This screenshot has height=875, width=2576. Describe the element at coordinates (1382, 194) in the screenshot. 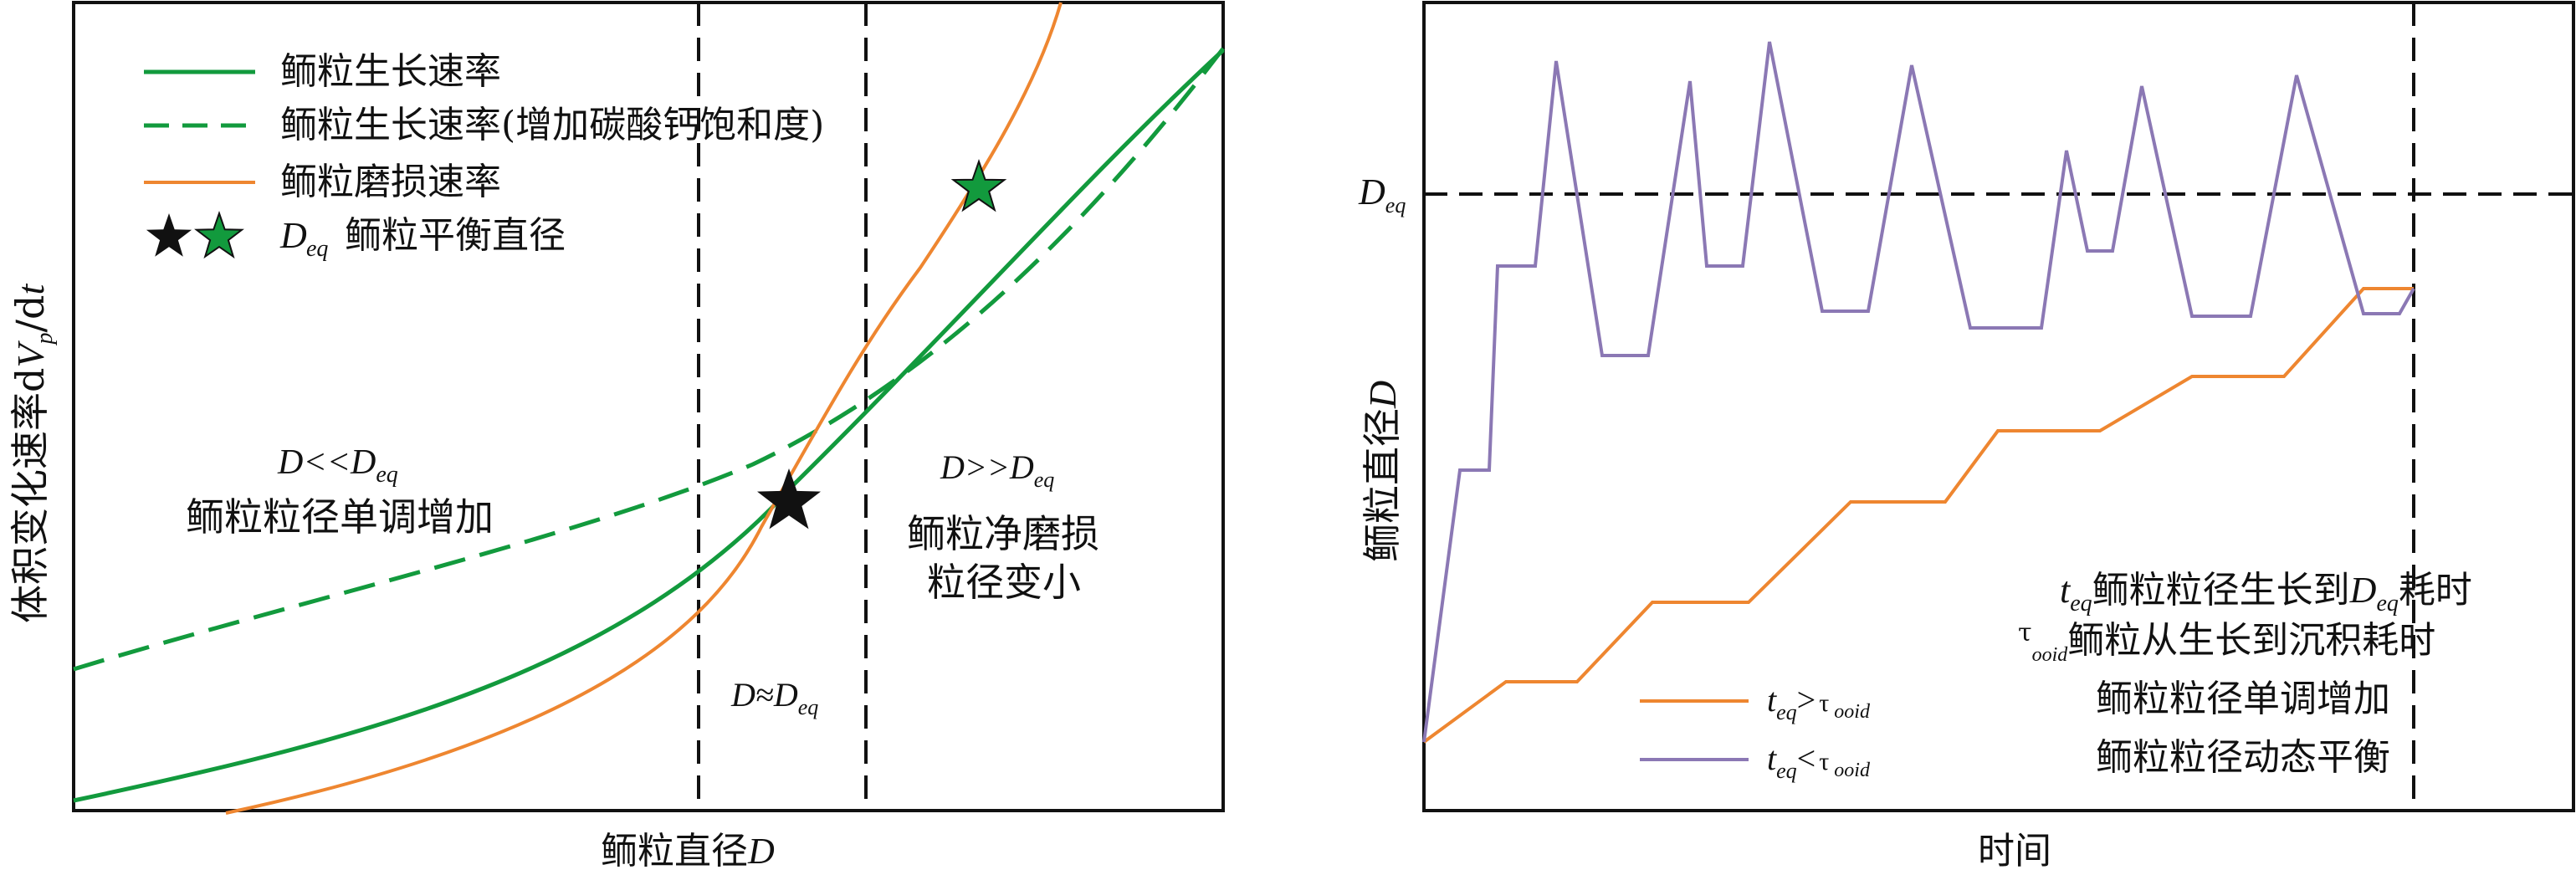

I see `deq-label: Deq` at that location.